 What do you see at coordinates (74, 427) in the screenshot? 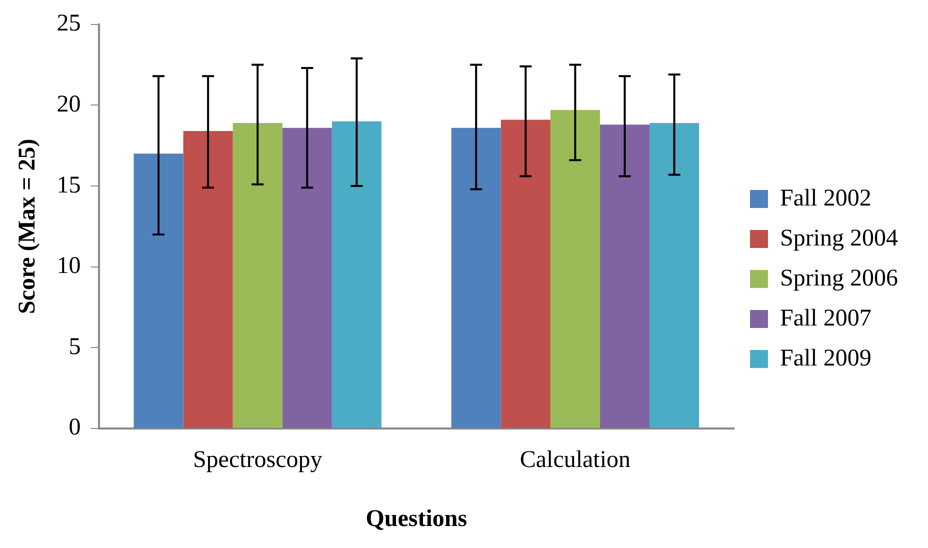
I see `y-tick-label: 0` at bounding box center [74, 427].